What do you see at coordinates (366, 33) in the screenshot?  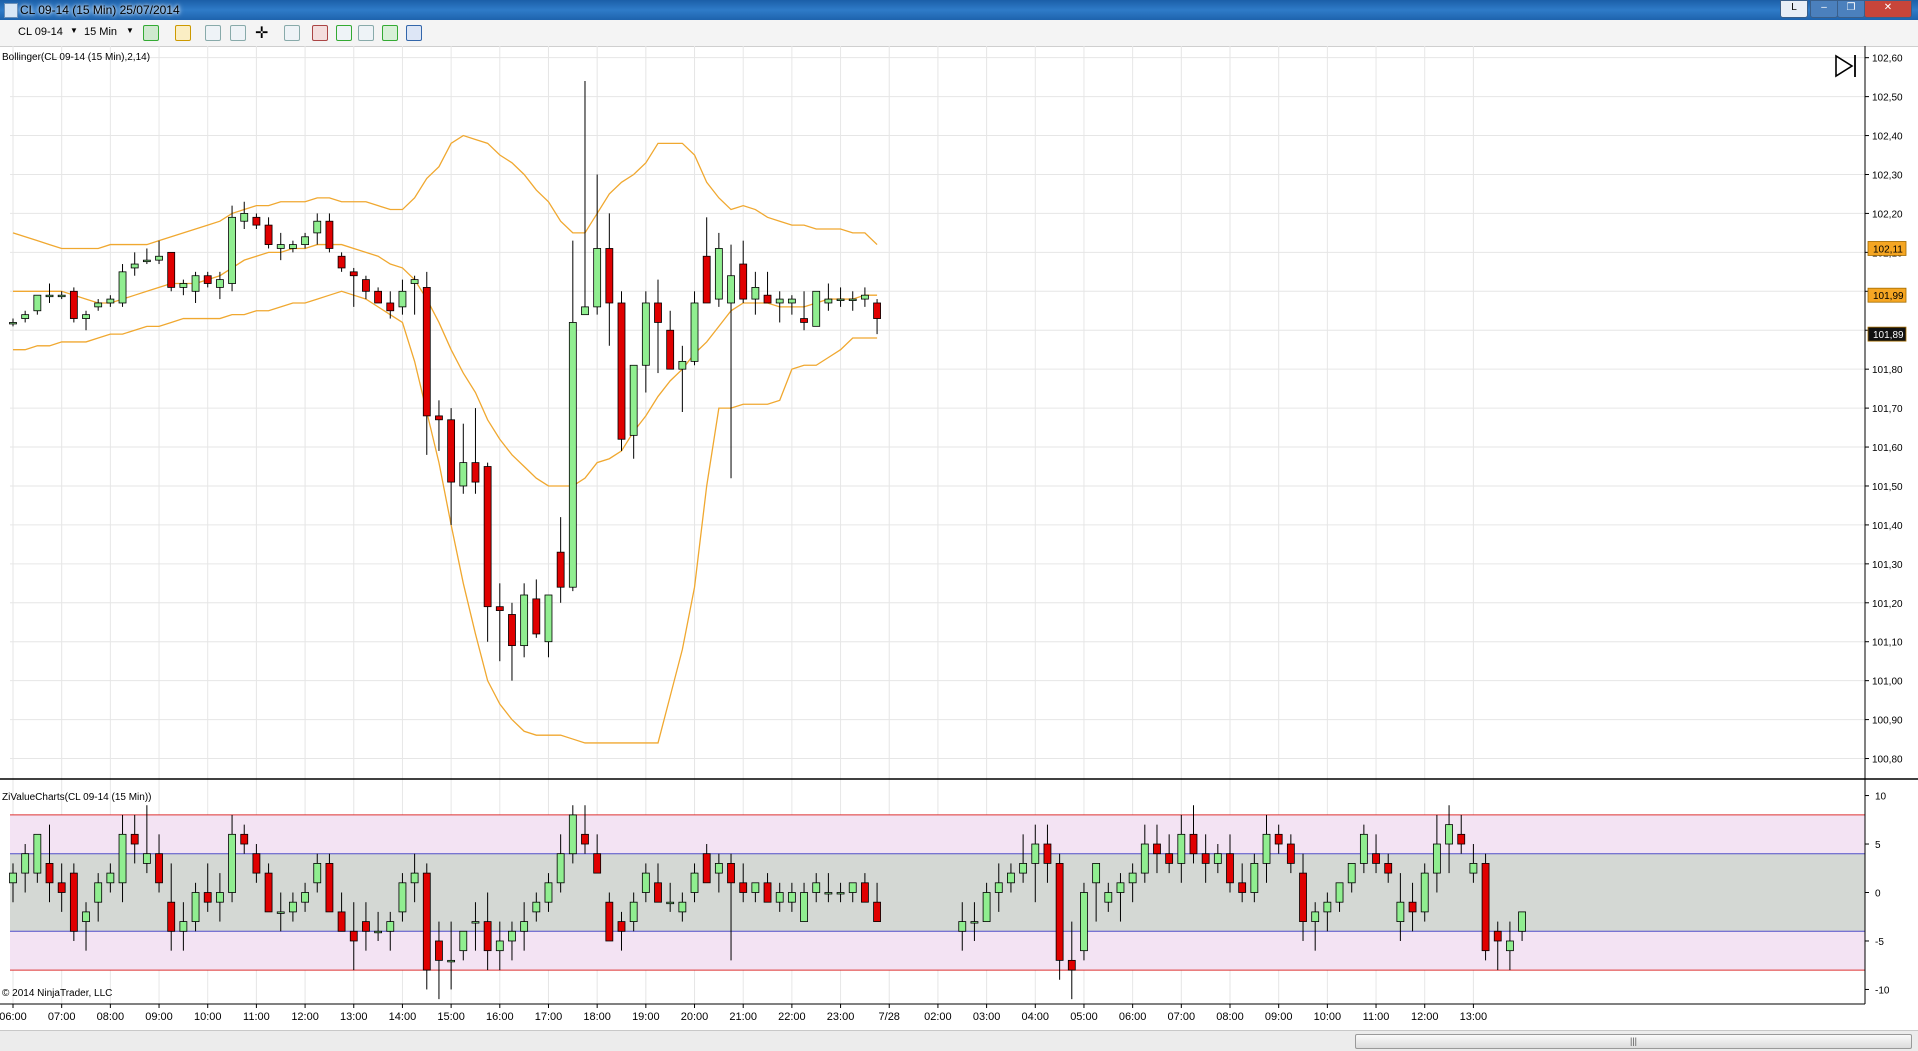 I see `chart-properties-icon` at bounding box center [366, 33].